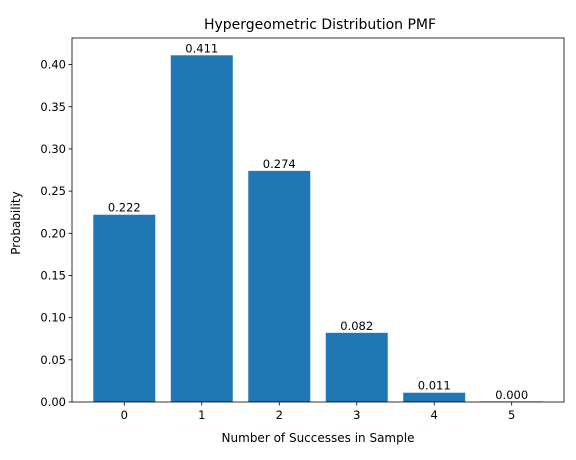 This screenshot has height=460, width=576. I want to click on data-label-1: 0.411, so click(201, 48).